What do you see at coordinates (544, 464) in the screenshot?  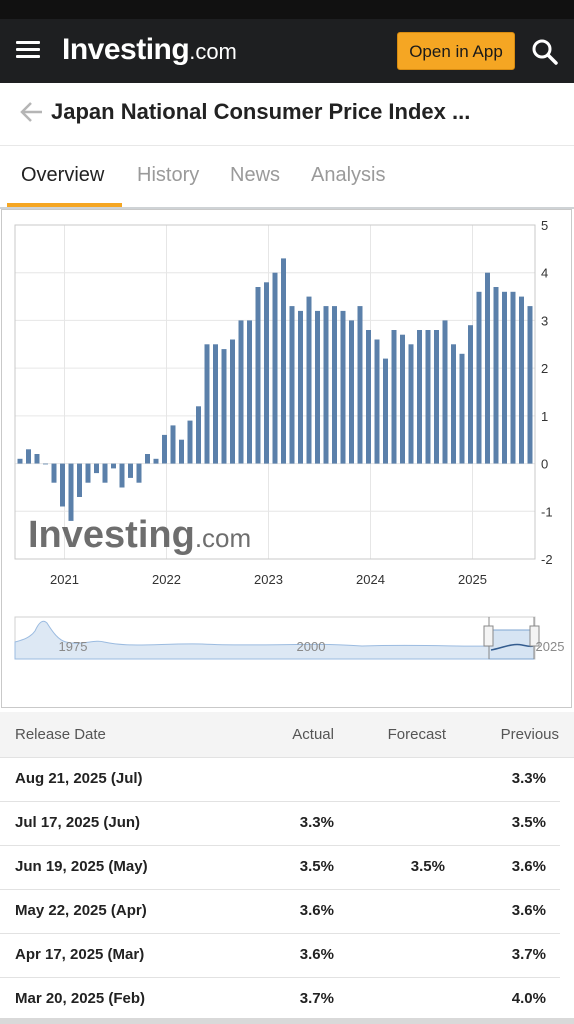 I see `y-tick-label: 0` at bounding box center [544, 464].